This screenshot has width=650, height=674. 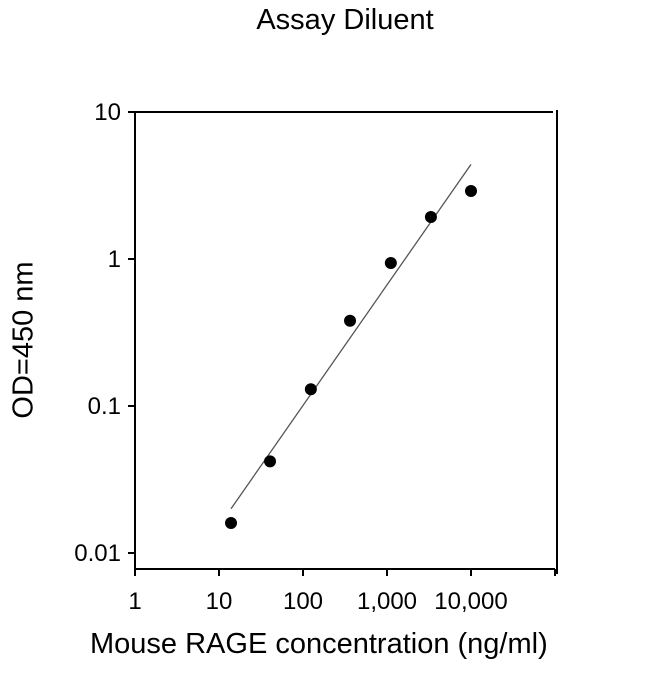 I want to click on x-tick-label: 1, so click(x=134, y=601).